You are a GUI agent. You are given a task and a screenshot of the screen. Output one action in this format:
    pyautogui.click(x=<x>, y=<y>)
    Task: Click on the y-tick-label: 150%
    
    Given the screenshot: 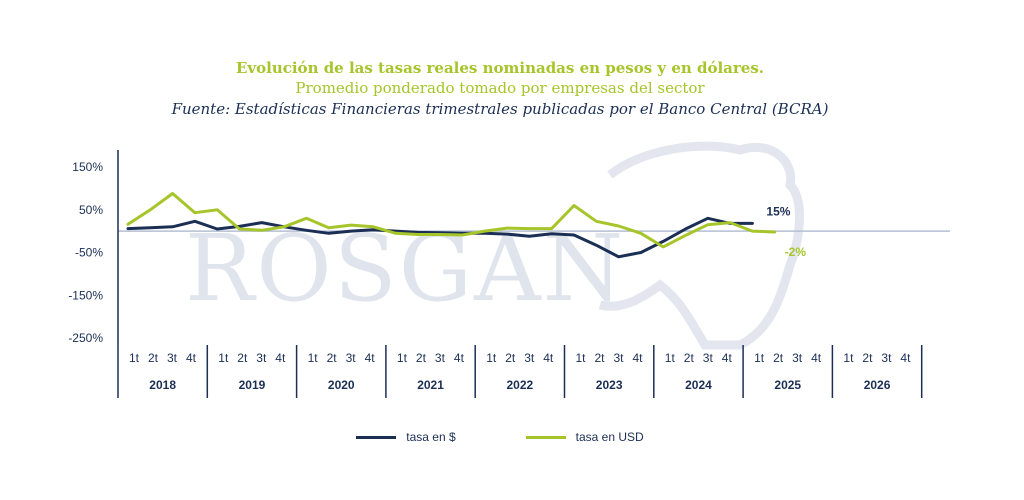 What is the action you would take?
    pyautogui.click(x=87, y=167)
    